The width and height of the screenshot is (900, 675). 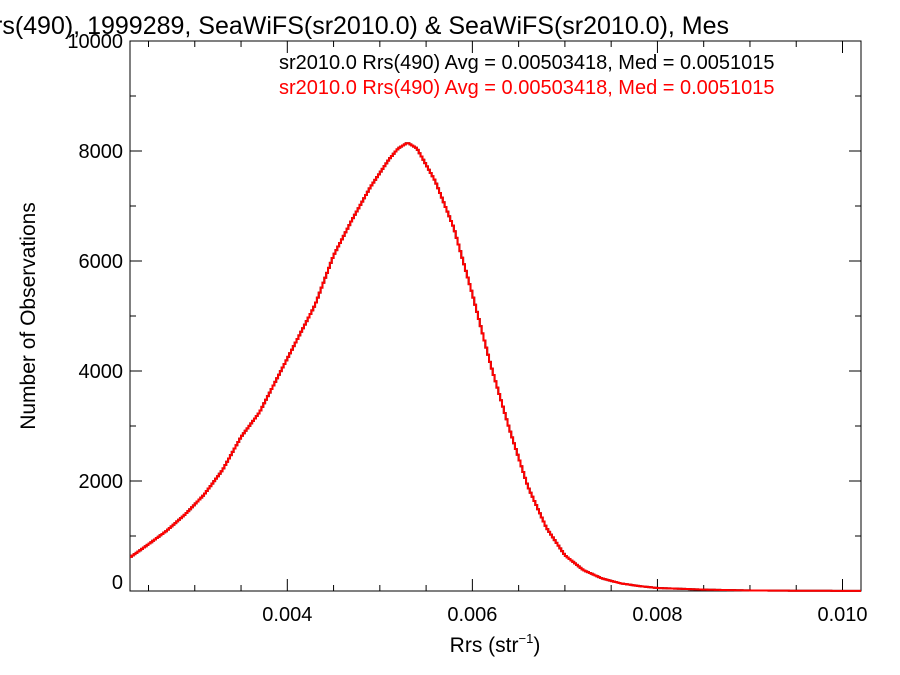 What do you see at coordinates (117, 583) in the screenshot?
I see `y-tick-label: 0` at bounding box center [117, 583].